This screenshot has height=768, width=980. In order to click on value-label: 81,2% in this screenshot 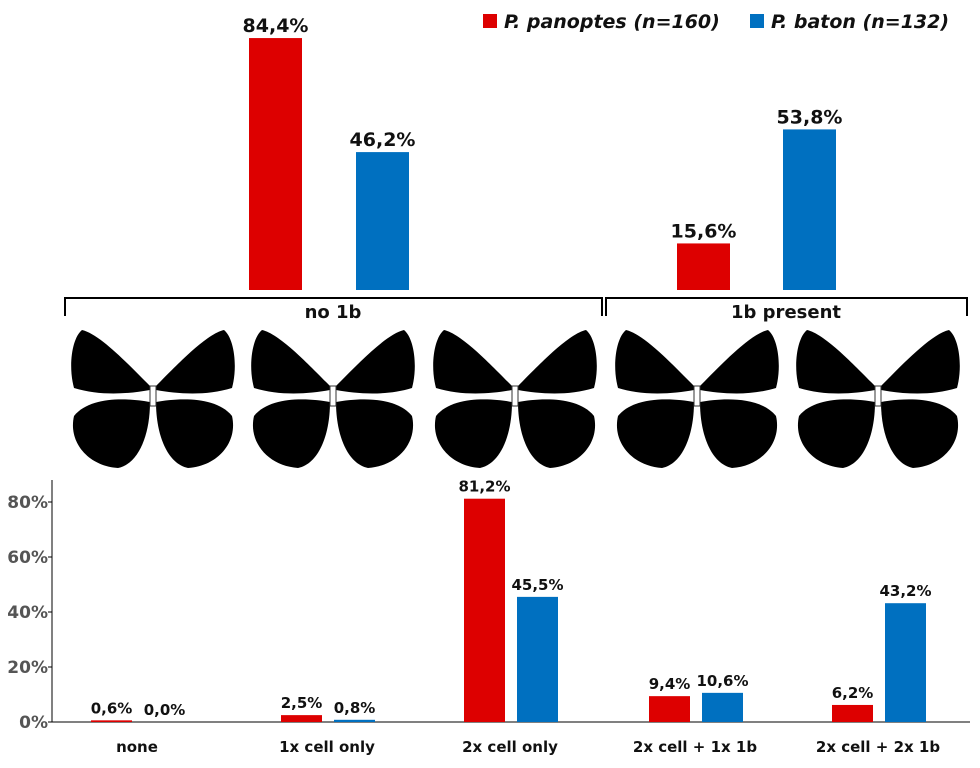, I will do `click(484, 487)`.